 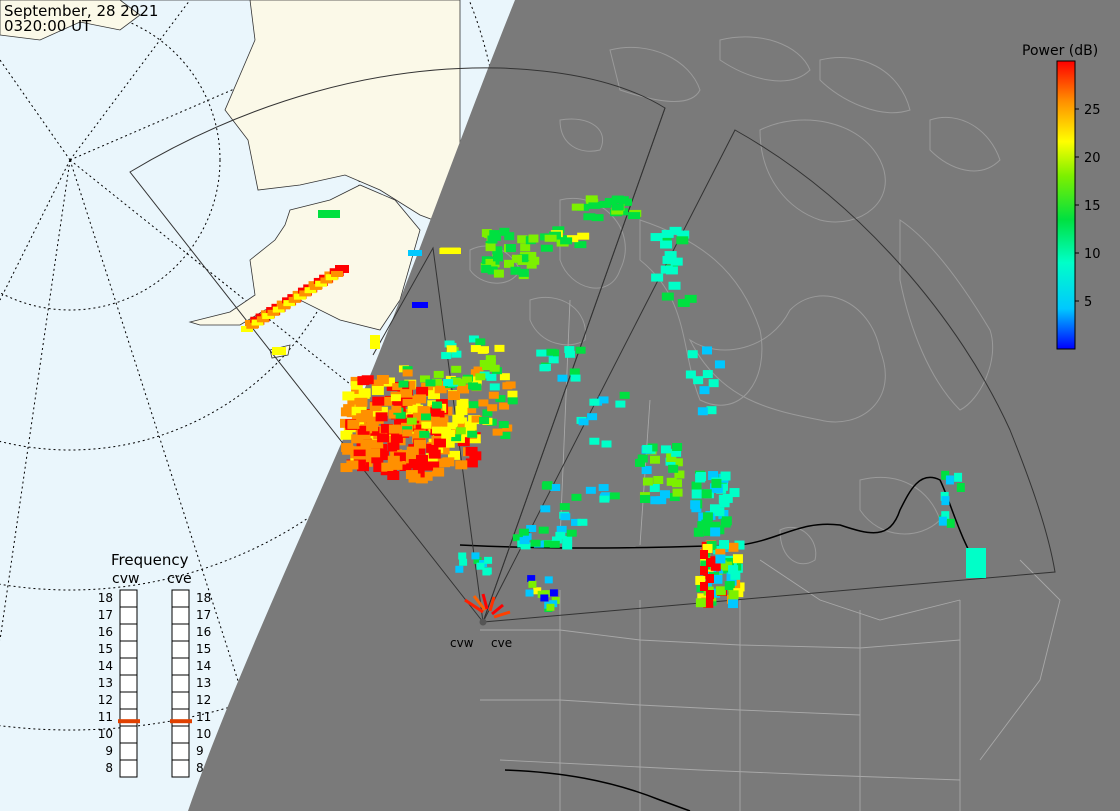 What do you see at coordinates (105, 632) in the screenshot?
I see `frequency-tick-label: 16` at bounding box center [105, 632].